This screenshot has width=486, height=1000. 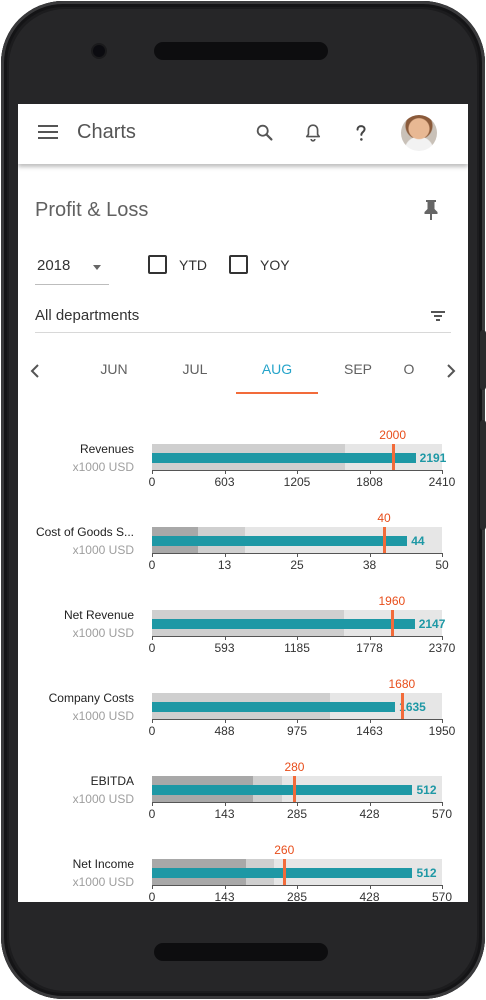 I want to click on chart-1-target-label: 40, so click(x=384, y=518).